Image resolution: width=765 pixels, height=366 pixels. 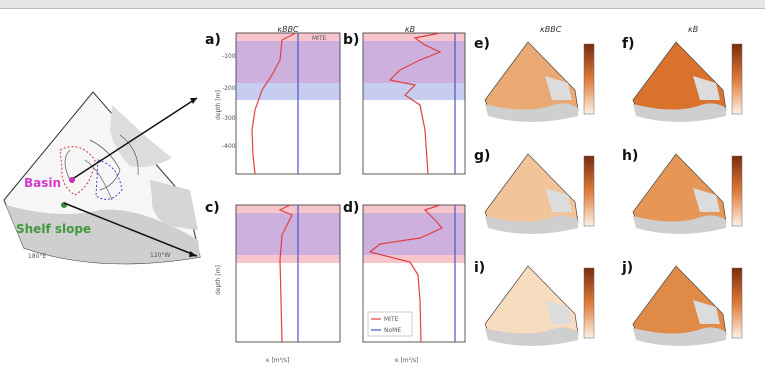 What do you see at coordinates (218, 280) in the screenshot?
I see `axis-depth-c: depth [m]` at bounding box center [218, 280].